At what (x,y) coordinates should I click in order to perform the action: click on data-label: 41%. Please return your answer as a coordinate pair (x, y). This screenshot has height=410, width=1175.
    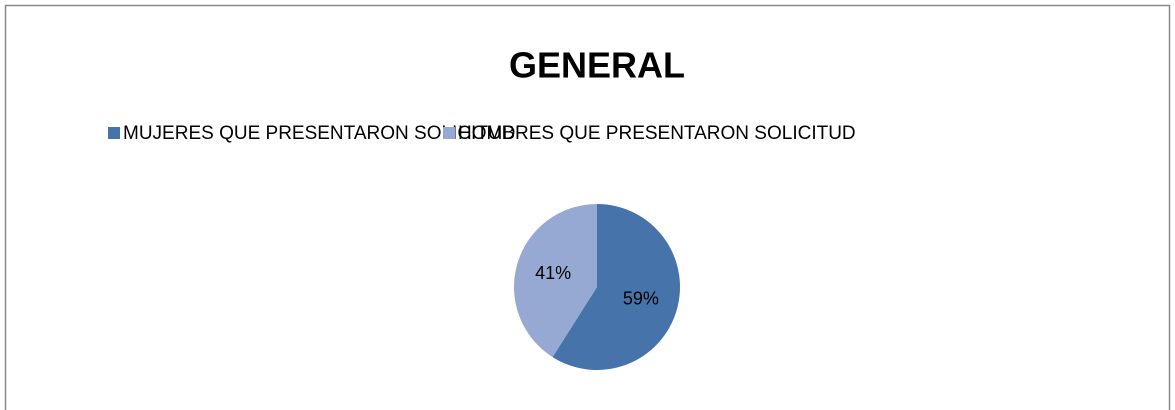
    Looking at the image, I should click on (553, 273).